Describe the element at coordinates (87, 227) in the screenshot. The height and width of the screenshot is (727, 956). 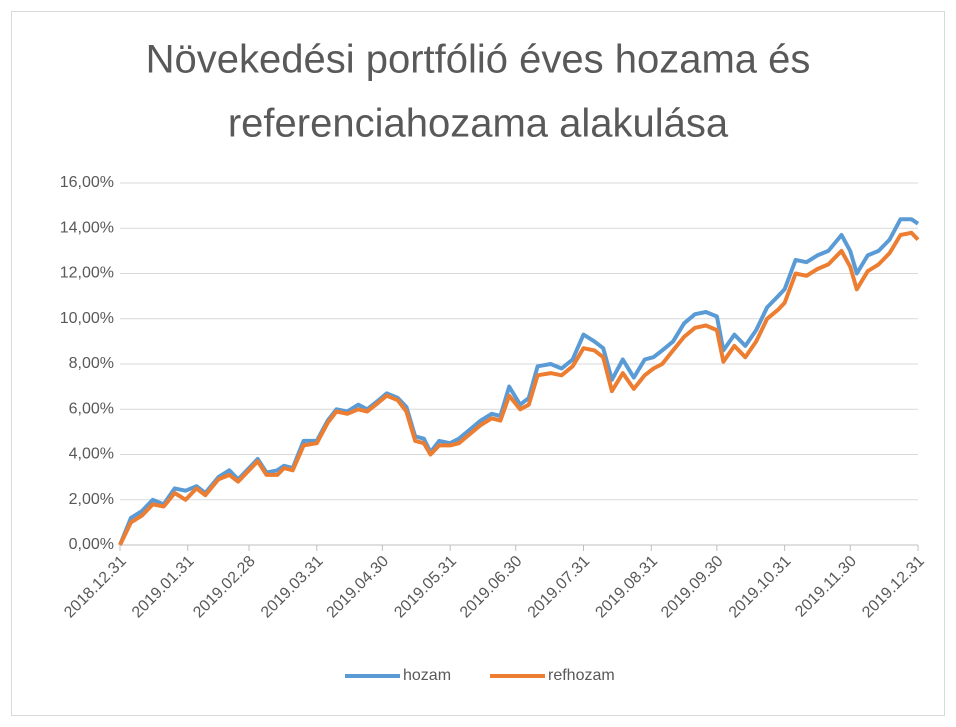
I see `y-tick-label: 14,00%` at that location.